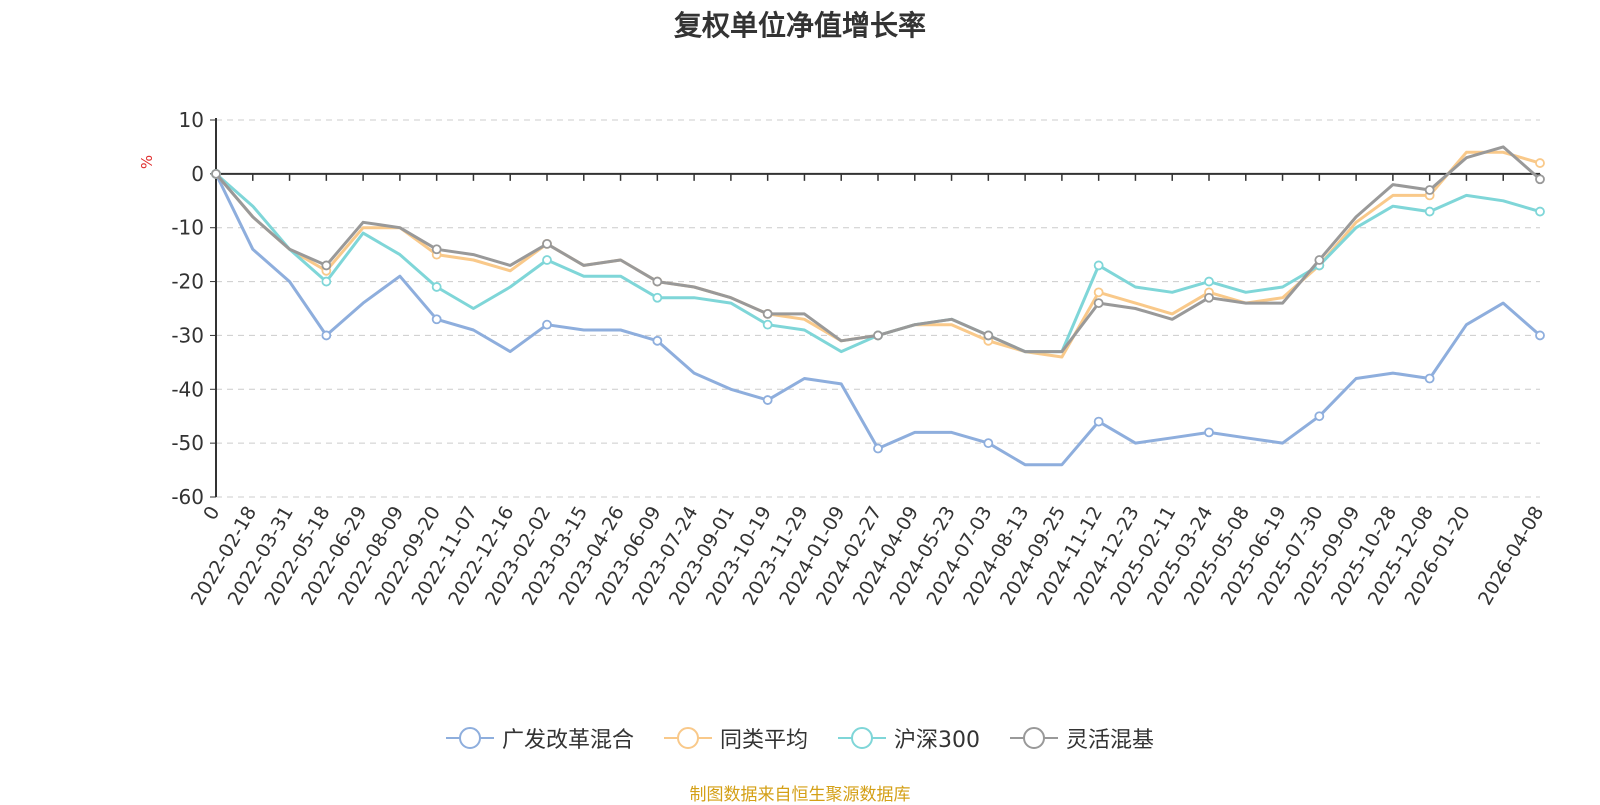 Image resolution: width=1600 pixels, height=805 pixels. Describe the element at coordinates (567, 740) in the screenshot. I see `legend-label: 广发改革混合` at that location.